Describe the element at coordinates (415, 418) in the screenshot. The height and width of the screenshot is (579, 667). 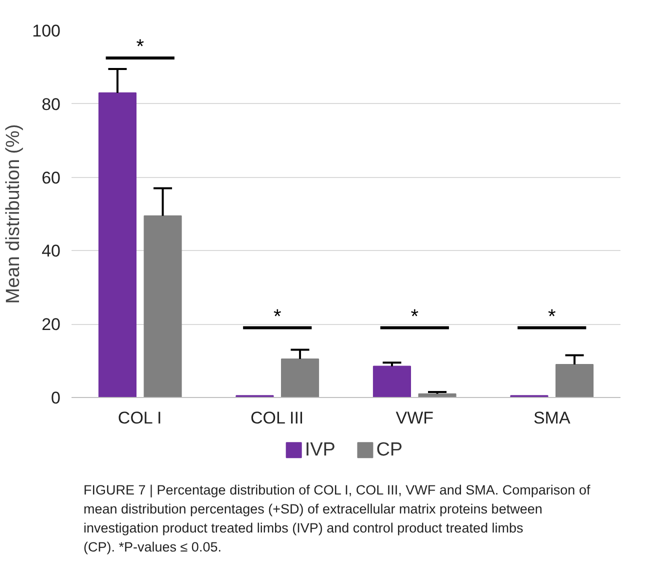
I see `x-tick-label: VWF` at that location.